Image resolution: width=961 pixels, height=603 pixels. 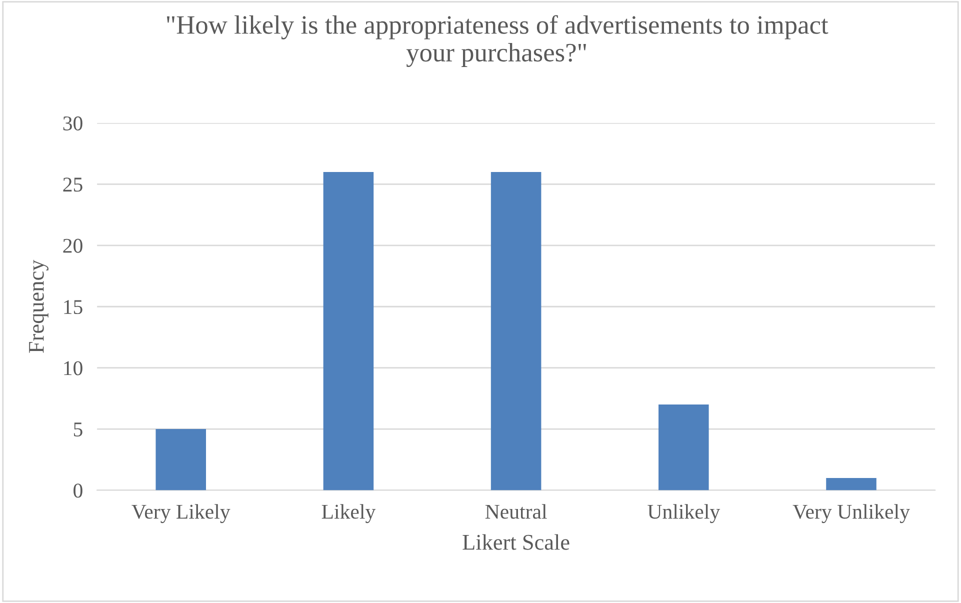 I want to click on y-tick-label: 20, so click(x=72, y=245).